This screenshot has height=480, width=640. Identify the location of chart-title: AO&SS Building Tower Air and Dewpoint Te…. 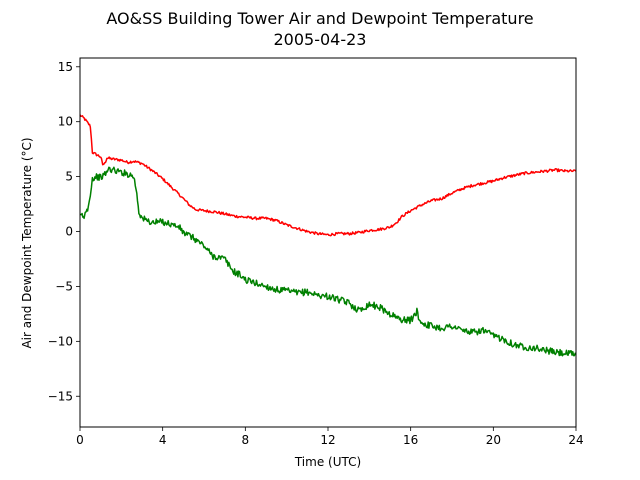
(319, 18).